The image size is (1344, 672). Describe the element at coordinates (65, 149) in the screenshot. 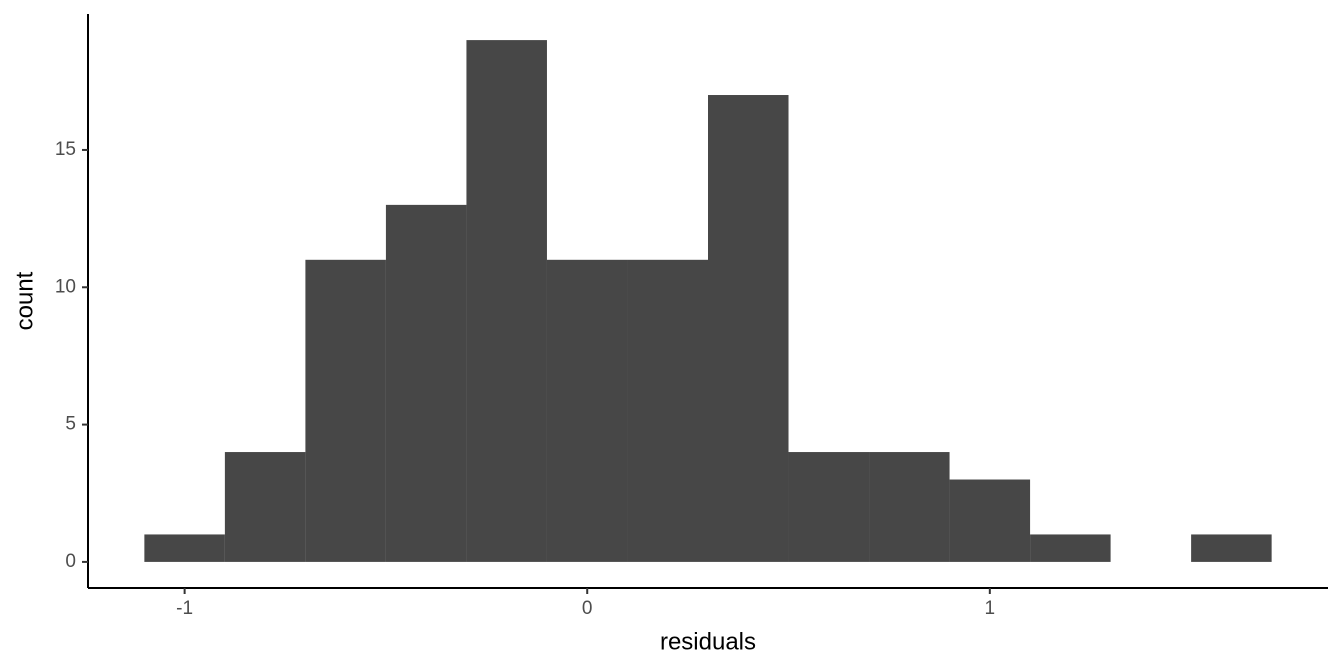

I see `y-tick-label: 15` at that location.